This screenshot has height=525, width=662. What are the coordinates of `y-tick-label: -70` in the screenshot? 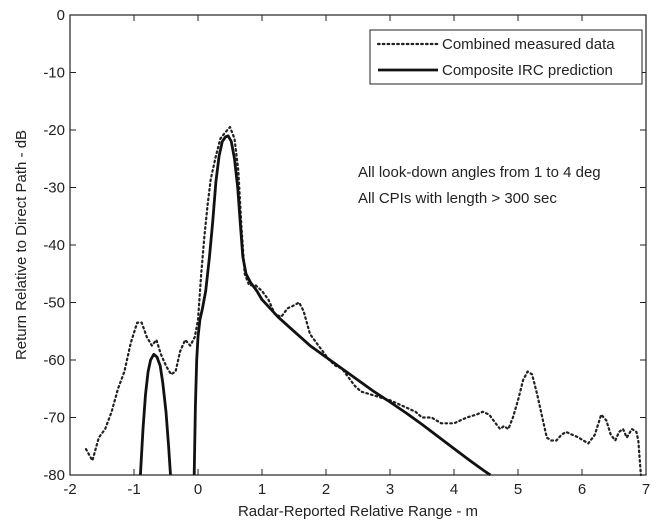 It's located at (54, 418).